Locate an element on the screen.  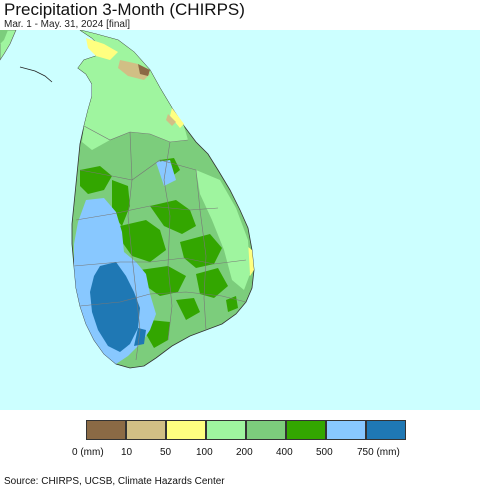
legend-tick-200: 200 is located at coordinates (244, 452).